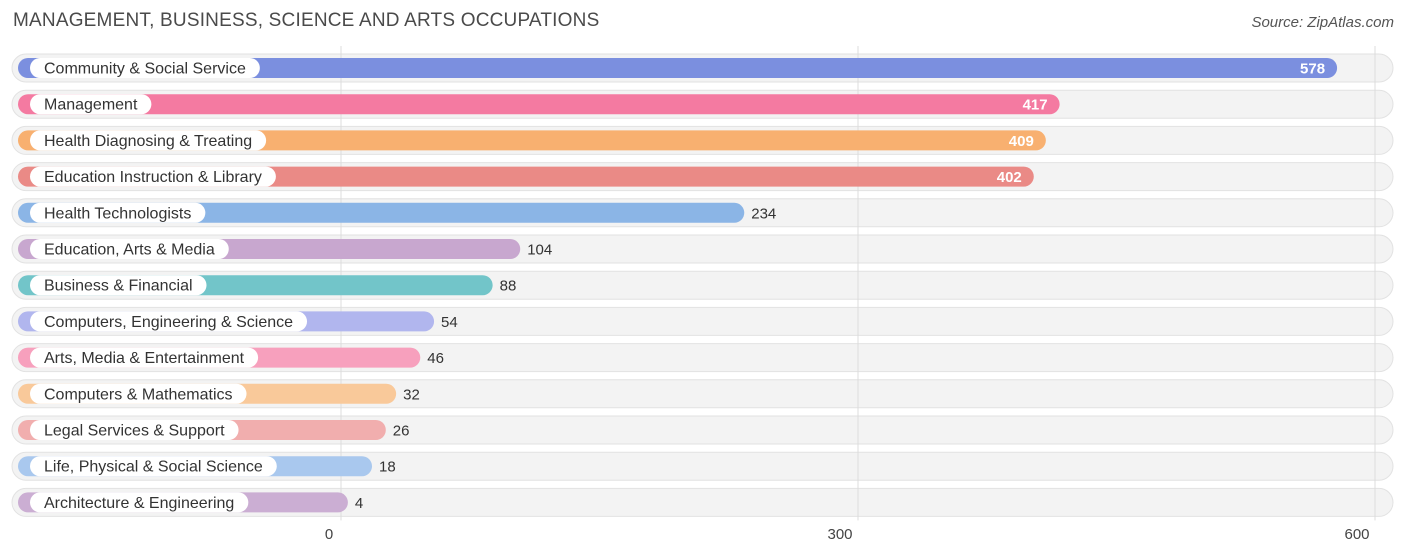 The height and width of the screenshot is (558, 1406). What do you see at coordinates (1356, 534) in the screenshot?
I see `x-tick-label: 600` at bounding box center [1356, 534].